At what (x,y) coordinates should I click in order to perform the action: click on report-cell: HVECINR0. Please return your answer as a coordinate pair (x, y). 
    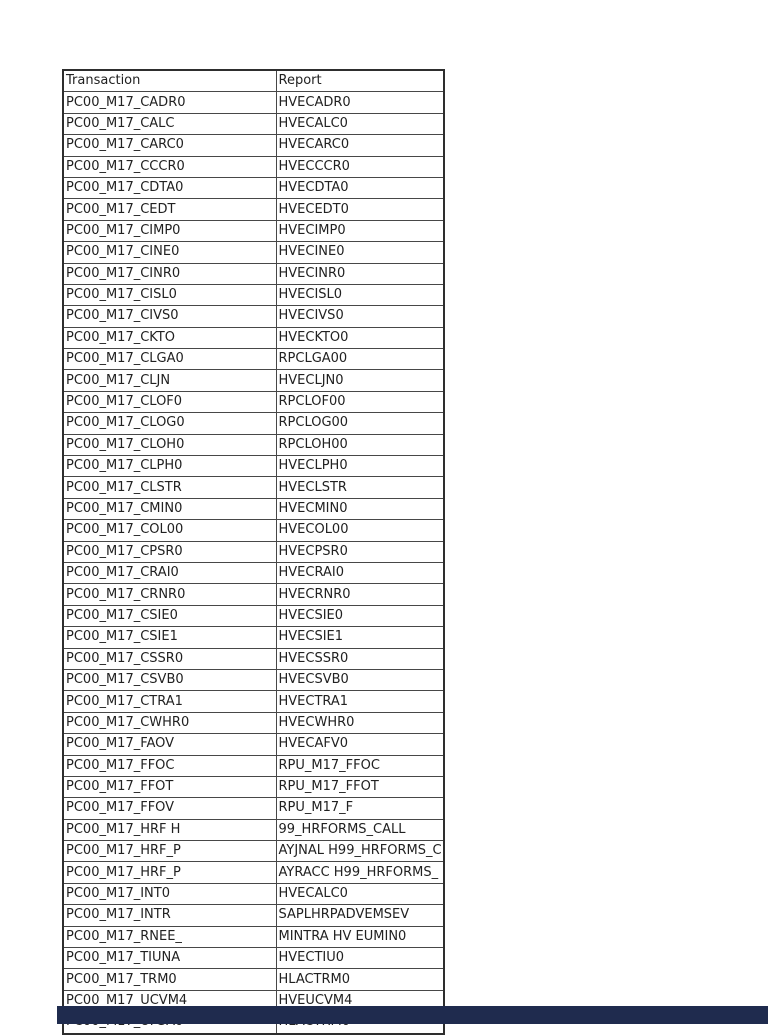
    Looking at the image, I should click on (360, 273).